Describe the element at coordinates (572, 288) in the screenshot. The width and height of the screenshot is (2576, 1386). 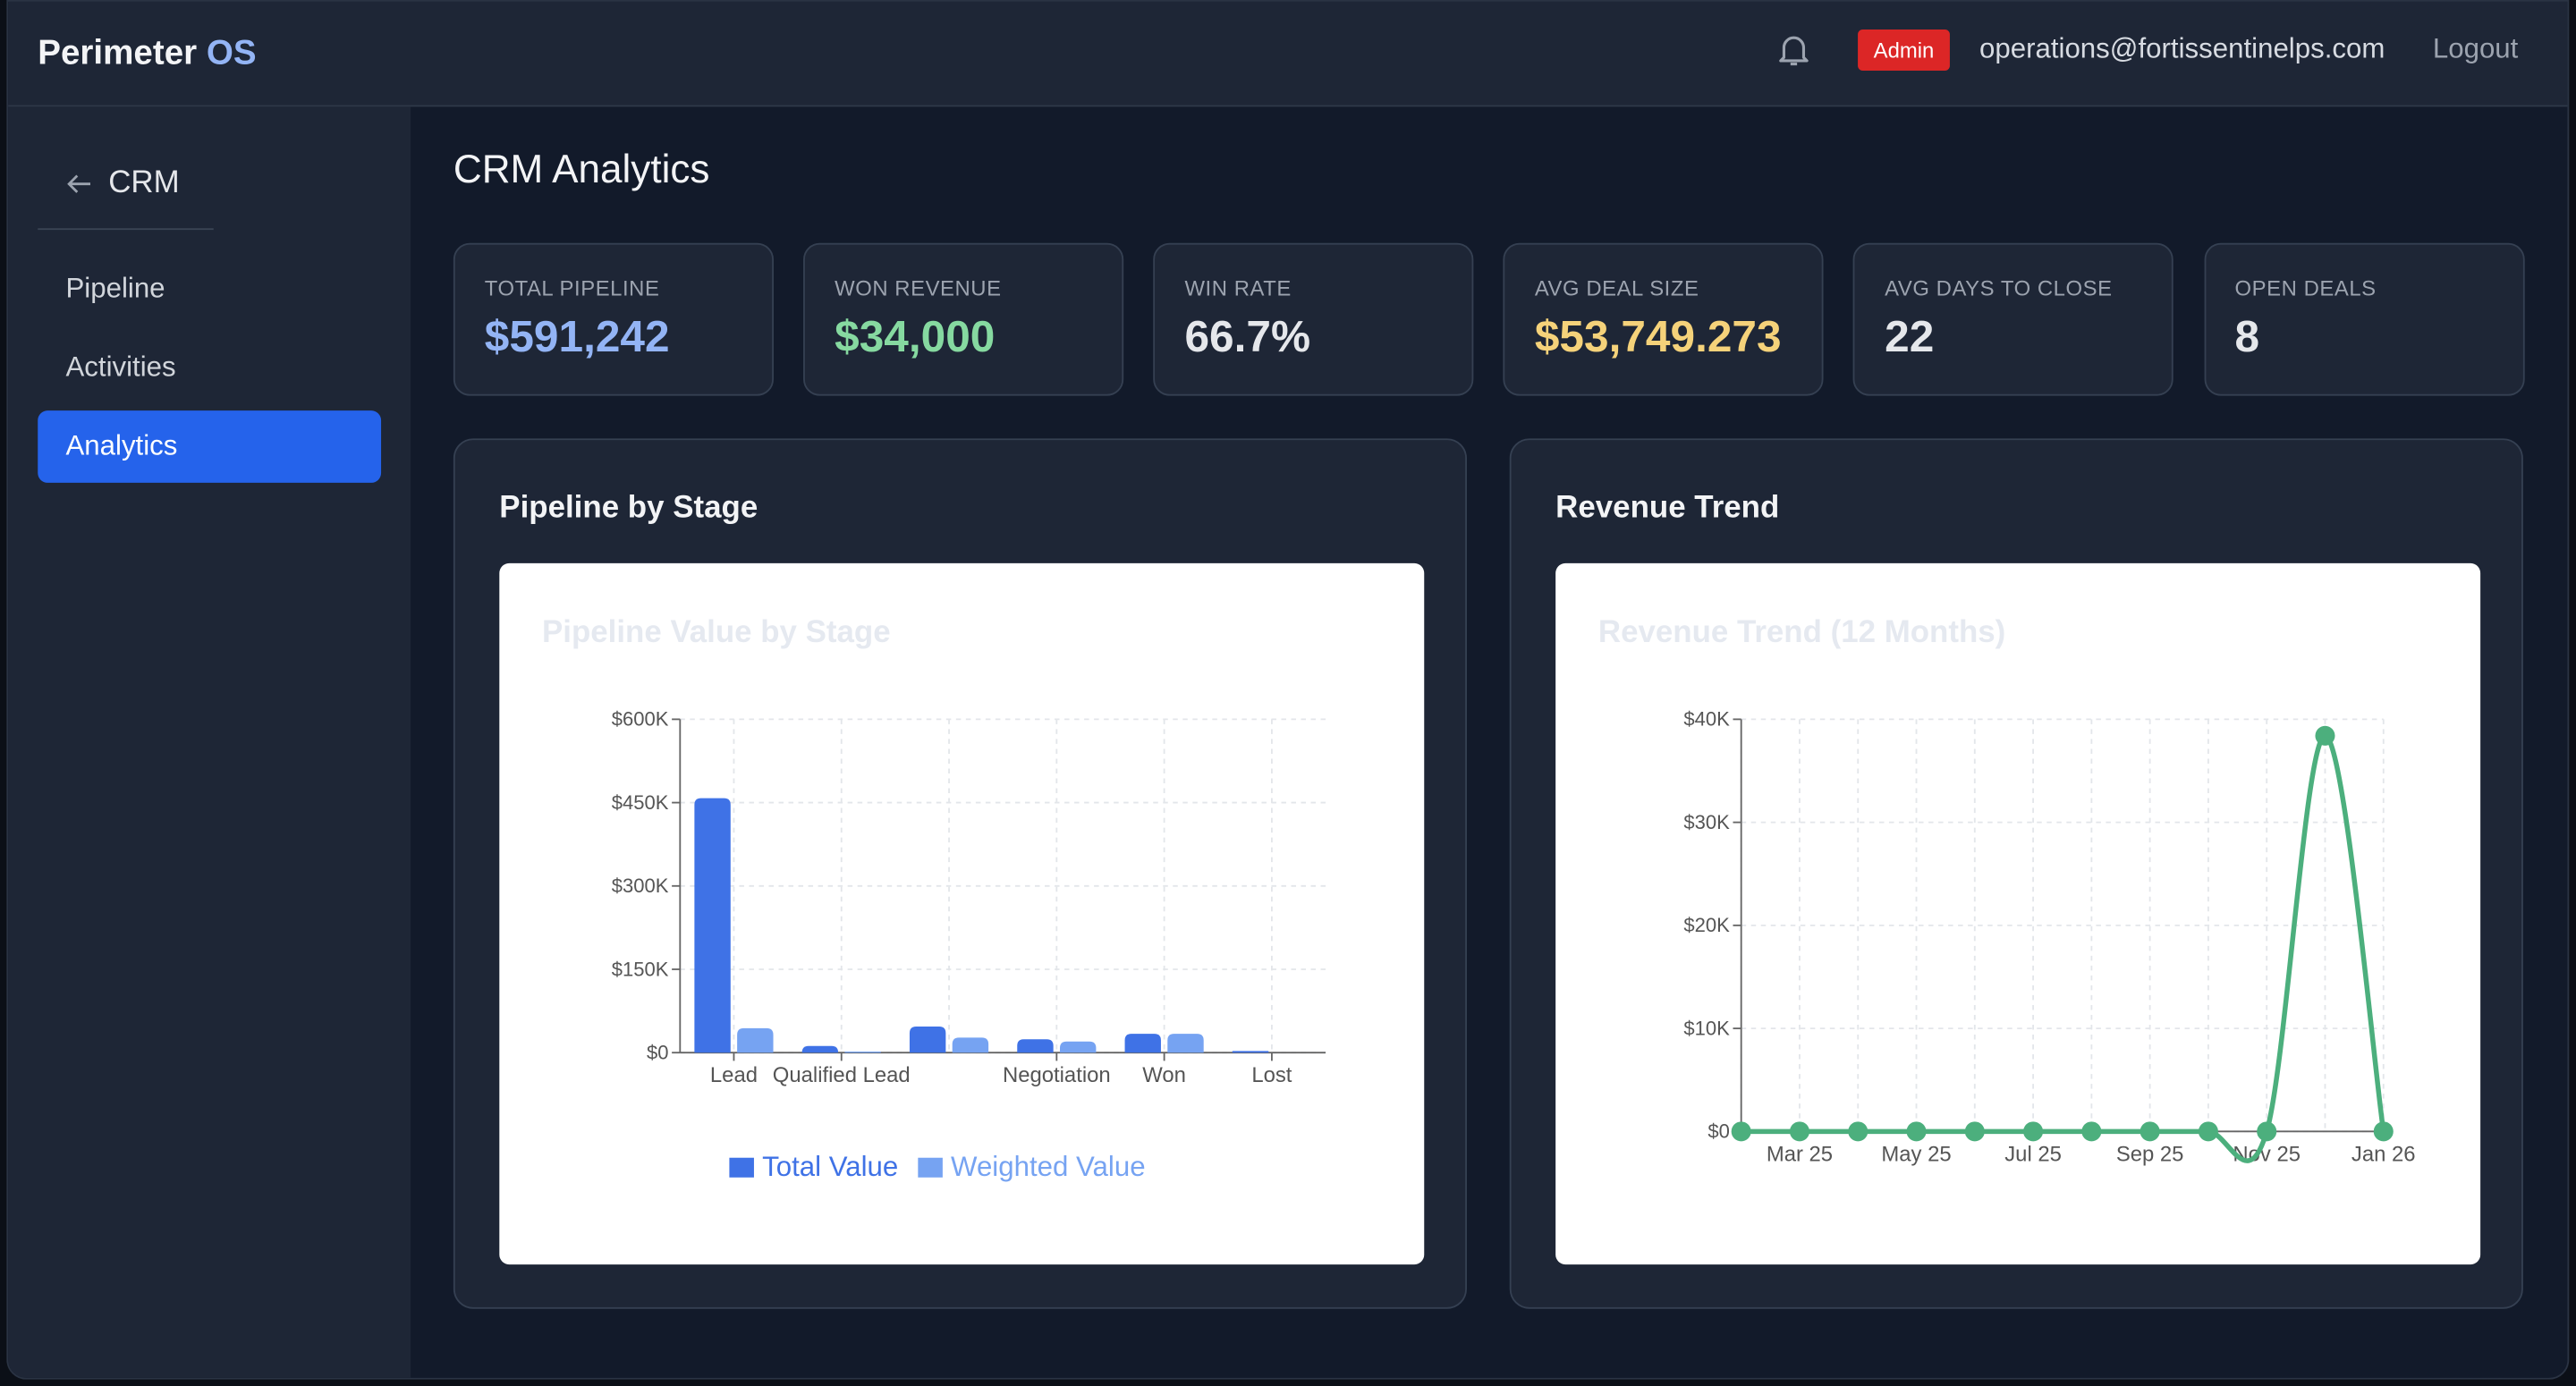
I see `kpi-label: TOTAL PIPELINE` at that location.